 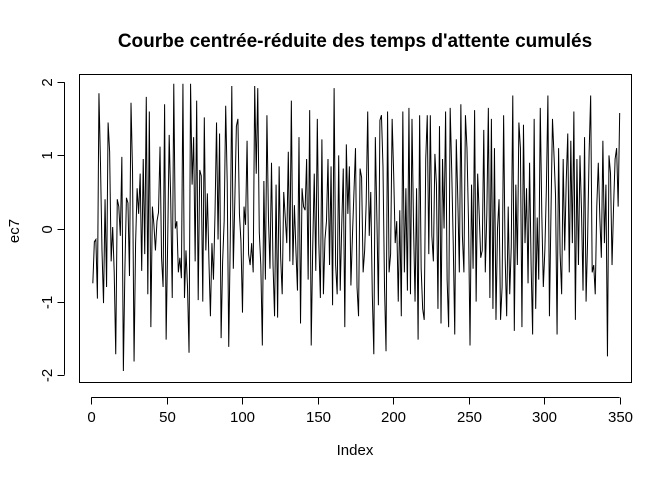 What do you see at coordinates (393, 417) in the screenshot?
I see `x-tick-label: 200` at bounding box center [393, 417].